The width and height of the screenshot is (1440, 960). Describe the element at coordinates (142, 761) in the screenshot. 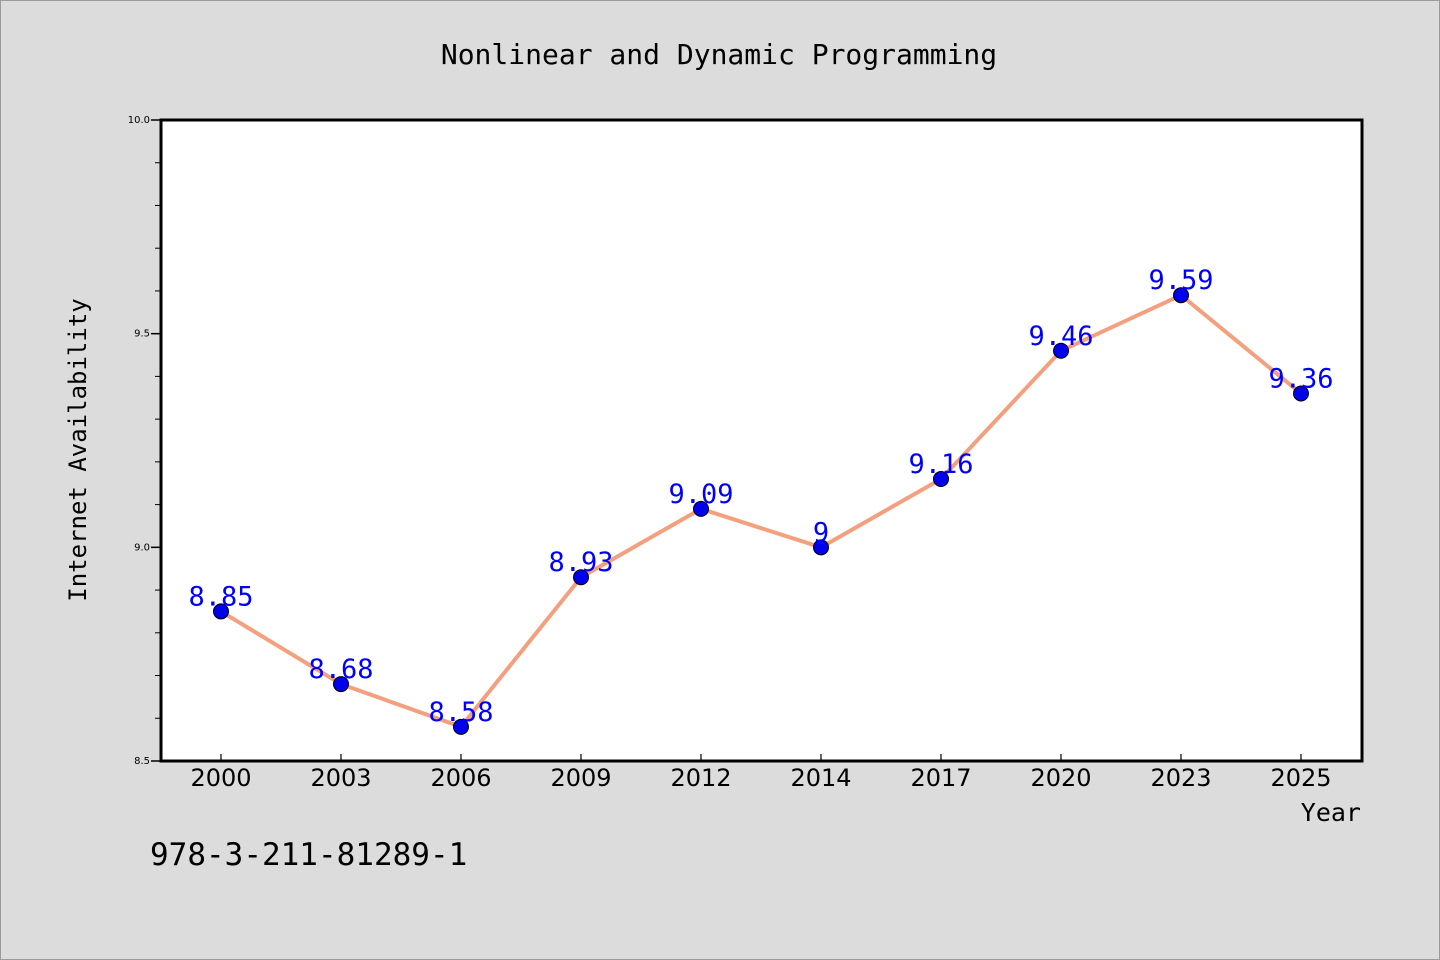

I see `y-tick-label: 8.5` at that location.